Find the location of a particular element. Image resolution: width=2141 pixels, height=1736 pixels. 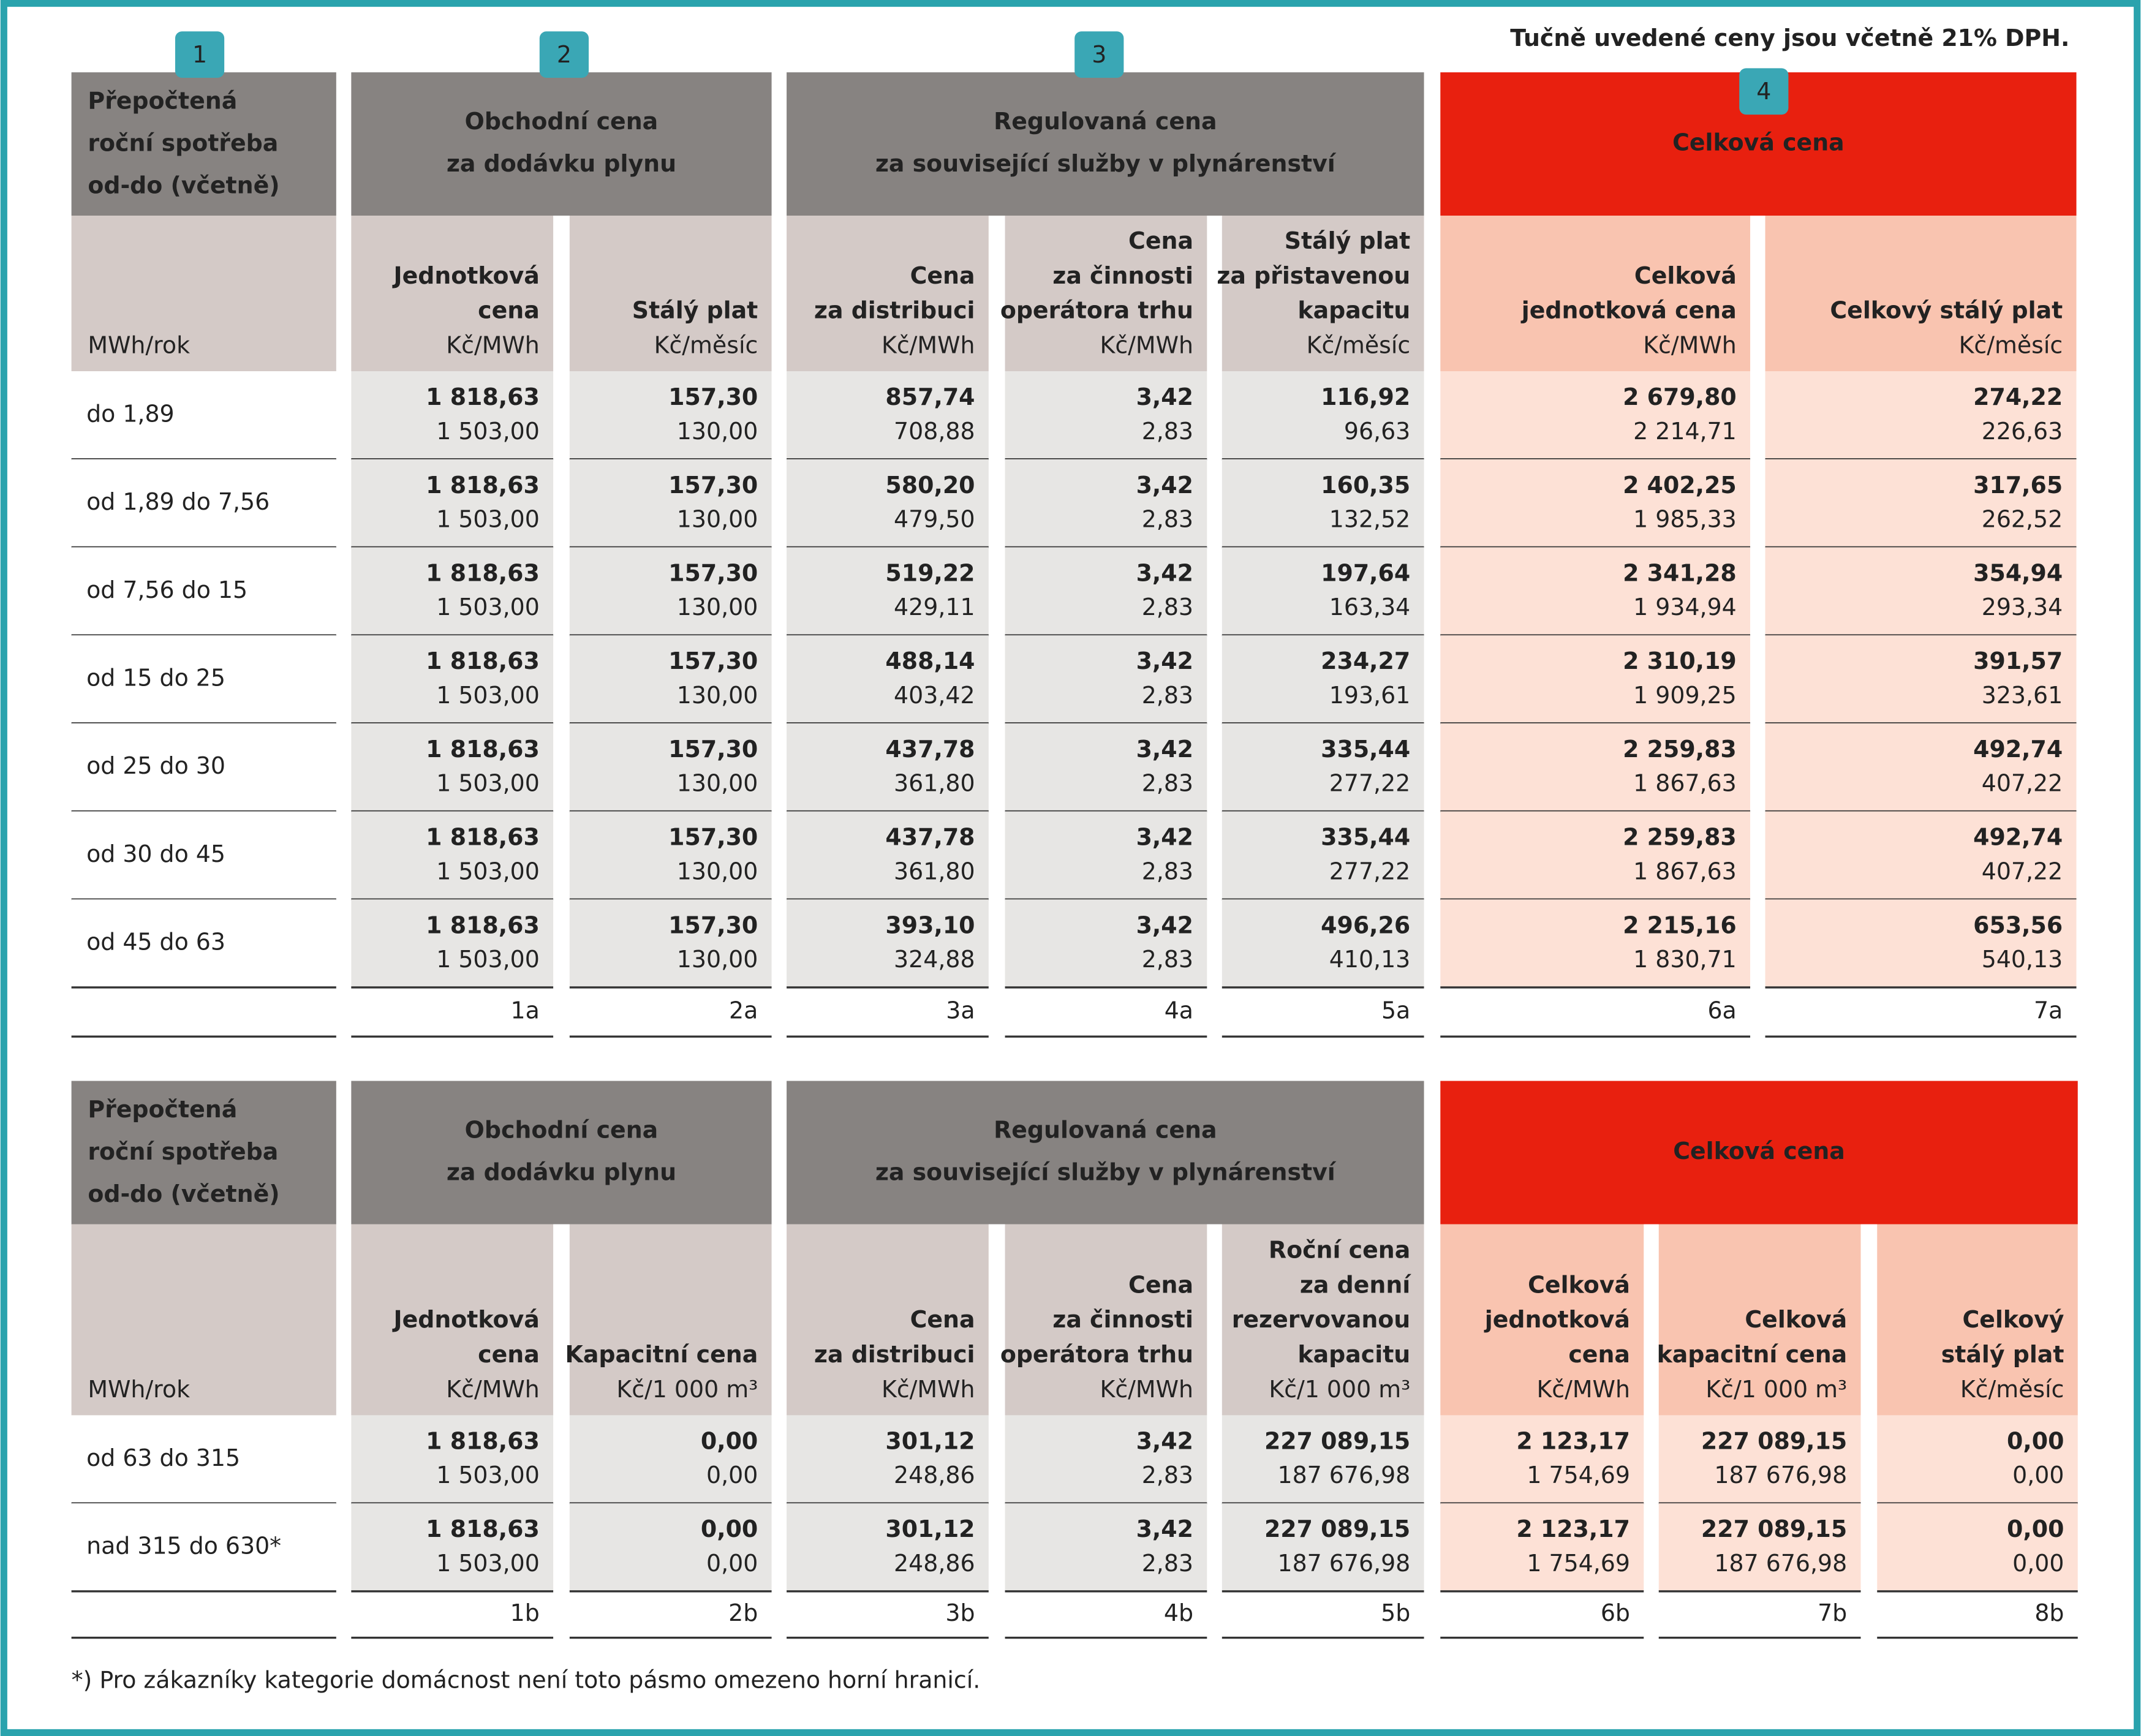

value-bold: 234,27 is located at coordinates (1365, 660).